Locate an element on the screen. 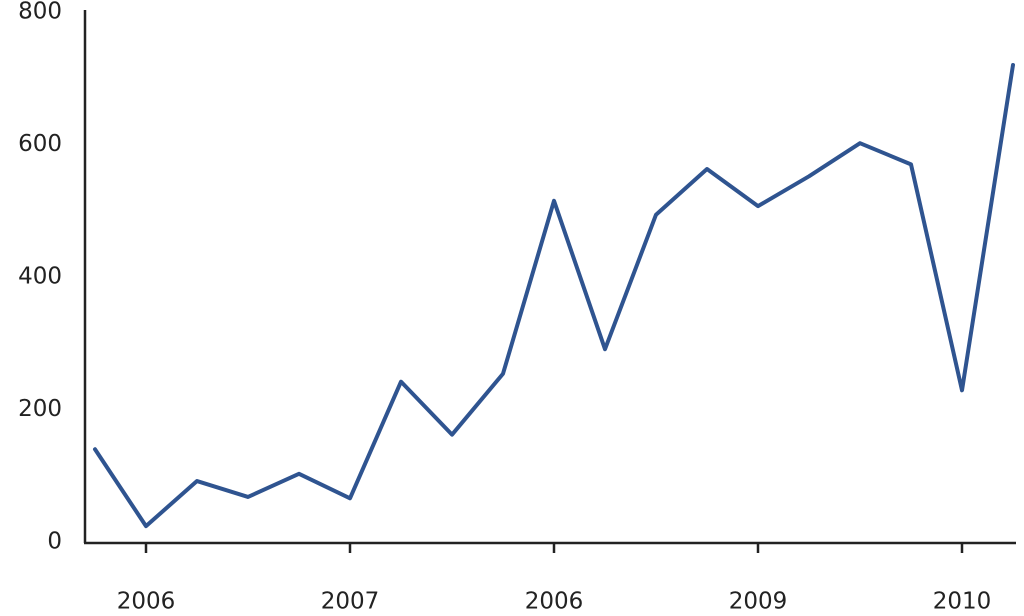 This screenshot has height=616, width=1024. y-tick-label: 400 is located at coordinates (40, 277).